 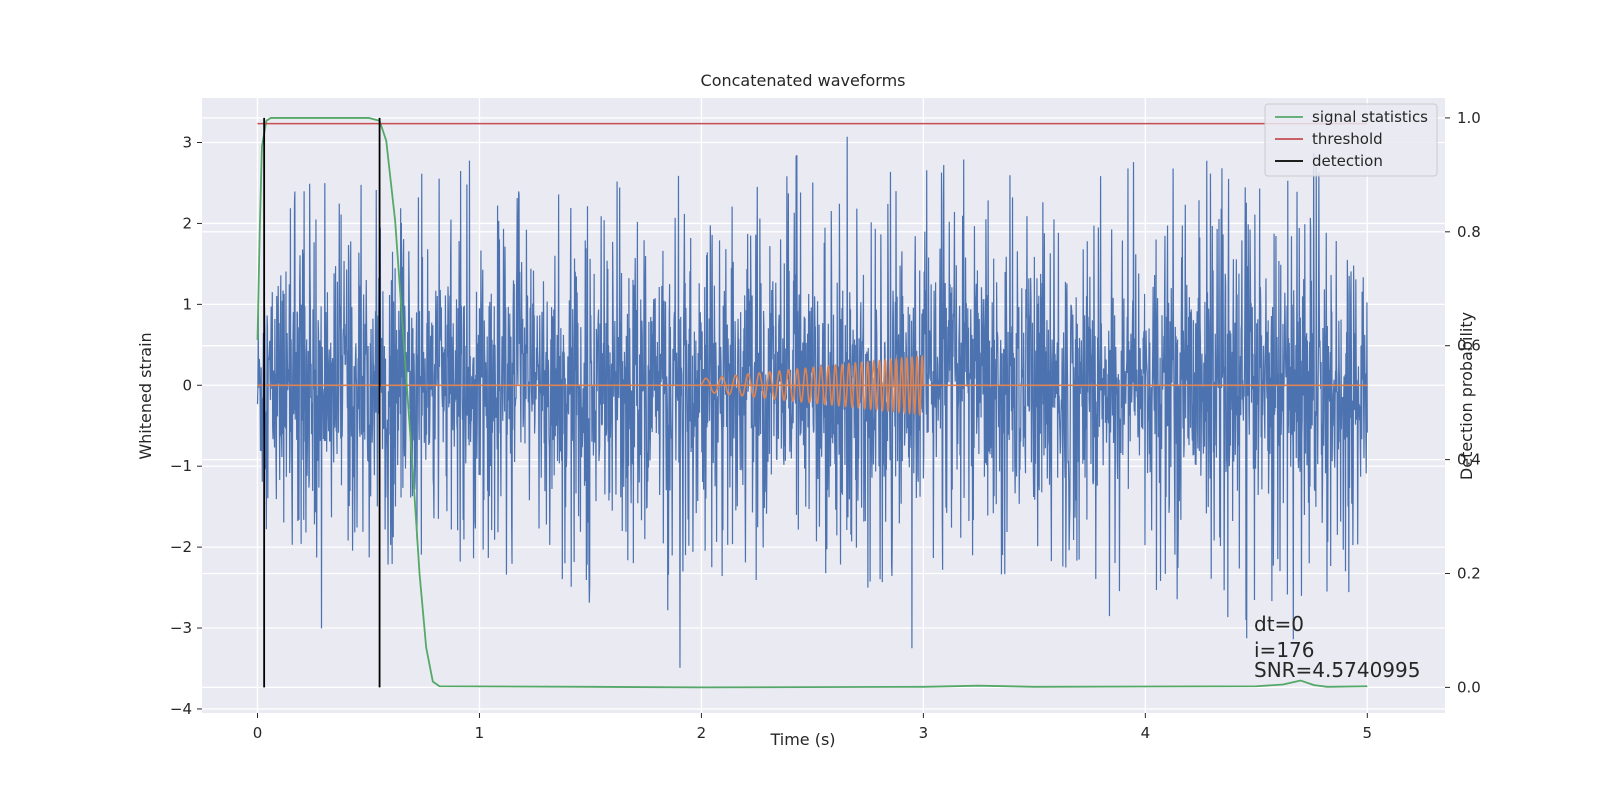 What do you see at coordinates (924, 733) in the screenshot?
I see `x-tick-label-3: 3` at bounding box center [924, 733].